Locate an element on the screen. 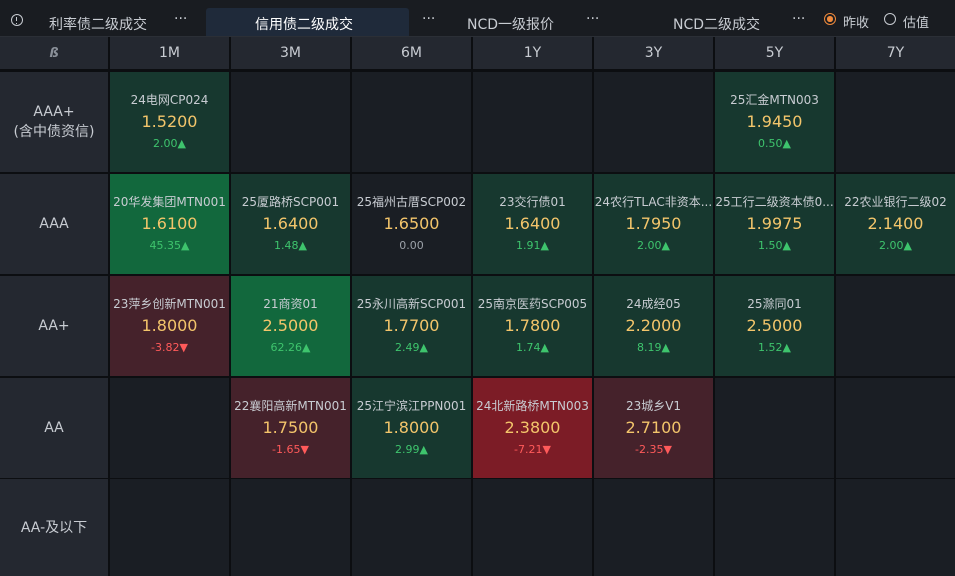 The height and width of the screenshot is (576, 955). tab-label: NCD一级报价 is located at coordinates (511, 25).